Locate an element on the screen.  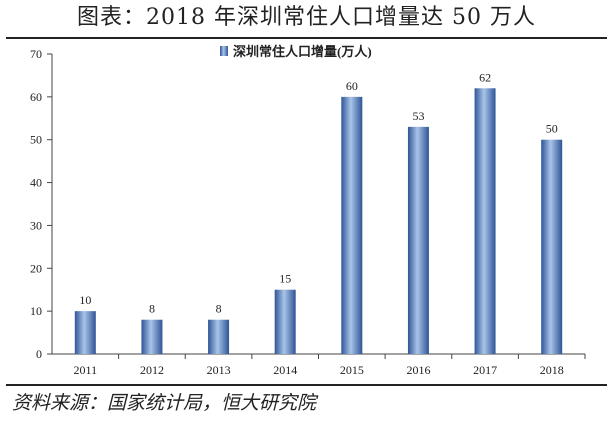
legend-swatch is located at coordinates (224, 51).